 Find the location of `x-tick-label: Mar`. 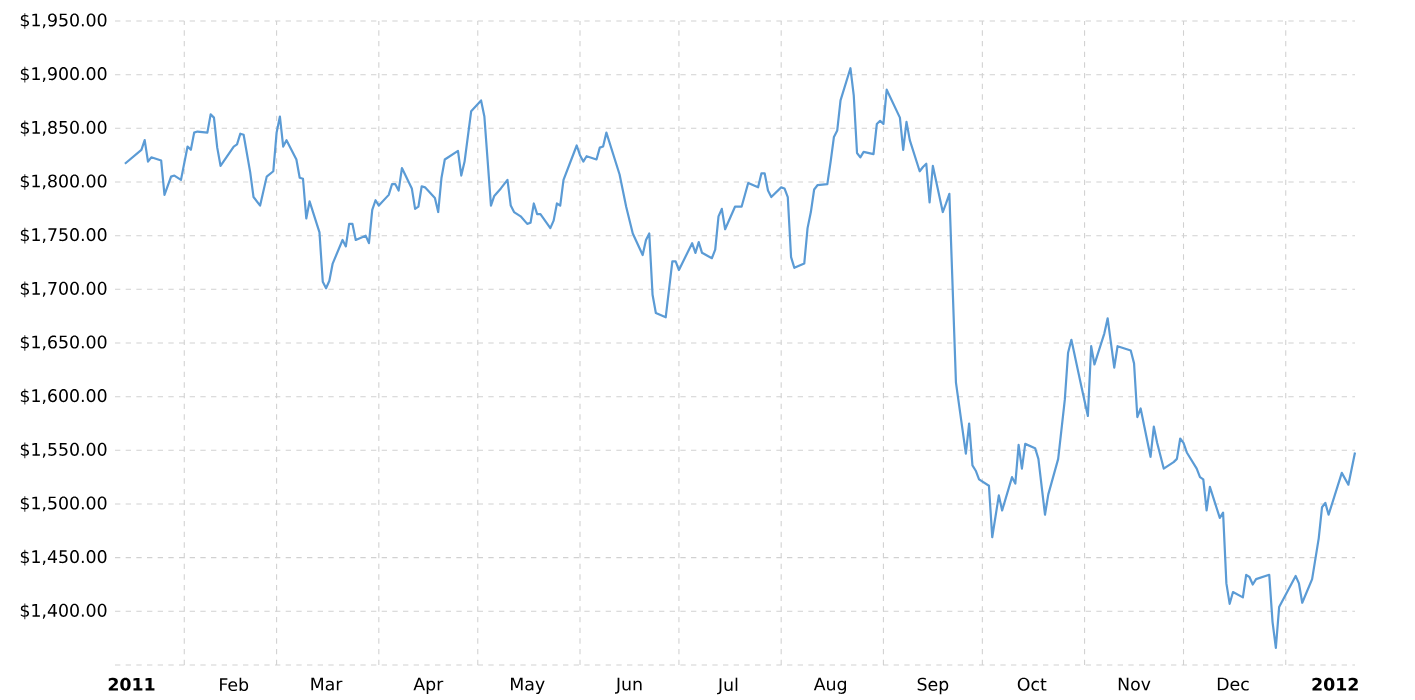

x-tick-label: Mar is located at coordinates (327, 684).